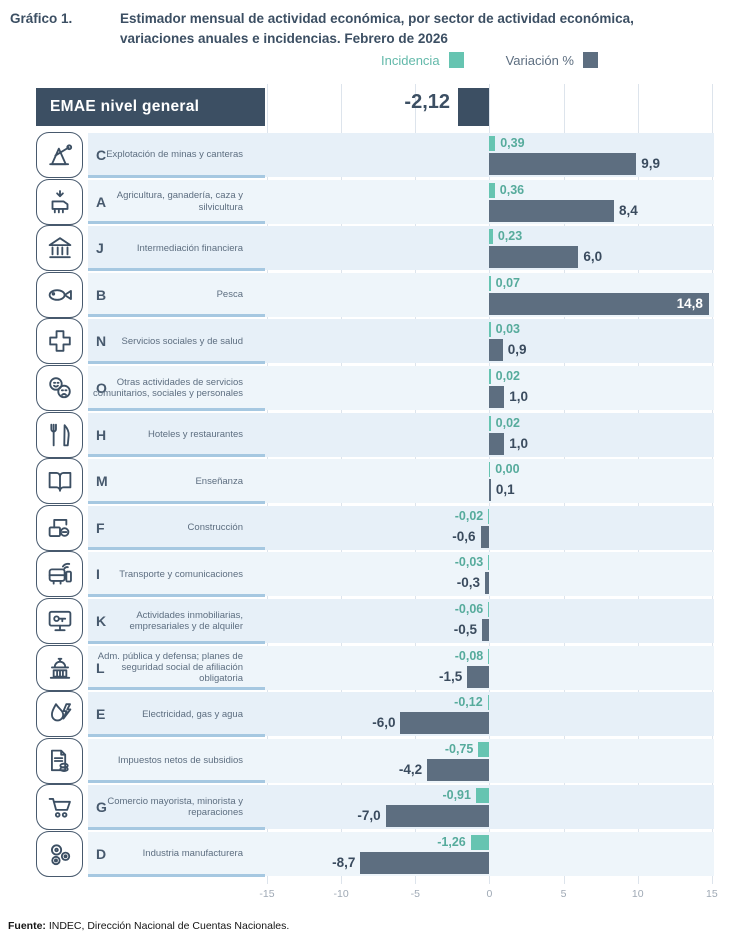  What do you see at coordinates (195, 434) in the screenshot?
I see `sector-label: Hoteles y restaurantes` at bounding box center [195, 434].